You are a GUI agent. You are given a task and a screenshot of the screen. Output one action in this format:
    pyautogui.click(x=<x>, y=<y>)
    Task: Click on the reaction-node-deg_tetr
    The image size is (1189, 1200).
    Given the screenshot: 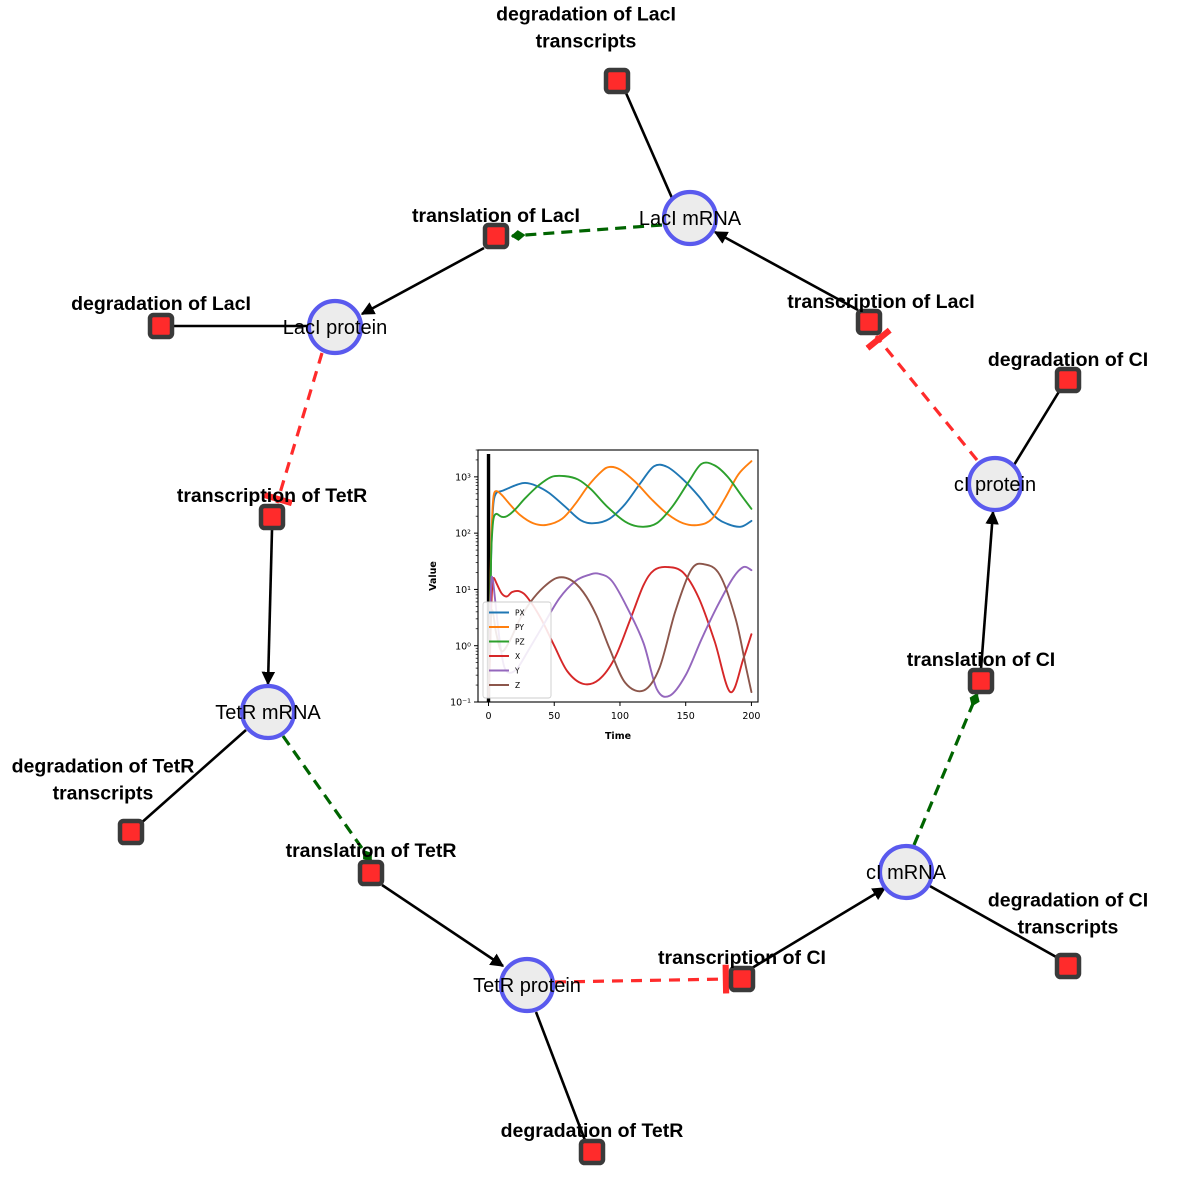 What is the action you would take?
    pyautogui.click(x=592, y=1152)
    